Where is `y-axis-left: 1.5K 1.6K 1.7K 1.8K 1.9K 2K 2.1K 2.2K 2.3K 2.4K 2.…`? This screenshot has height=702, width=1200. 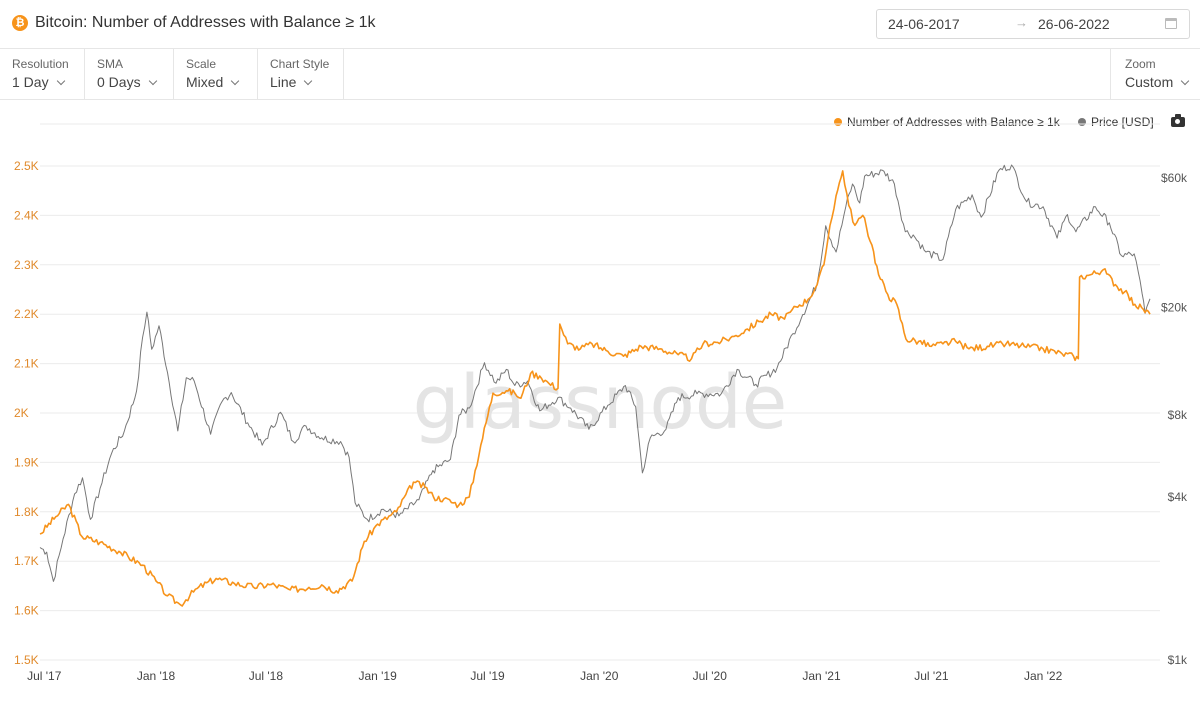 y-axis-left: 1.5K 1.6K 1.7K 1.8K 1.9K 2K 2.1K 2.2K 2.3K 2.4K 2.… is located at coordinates (26, 413).